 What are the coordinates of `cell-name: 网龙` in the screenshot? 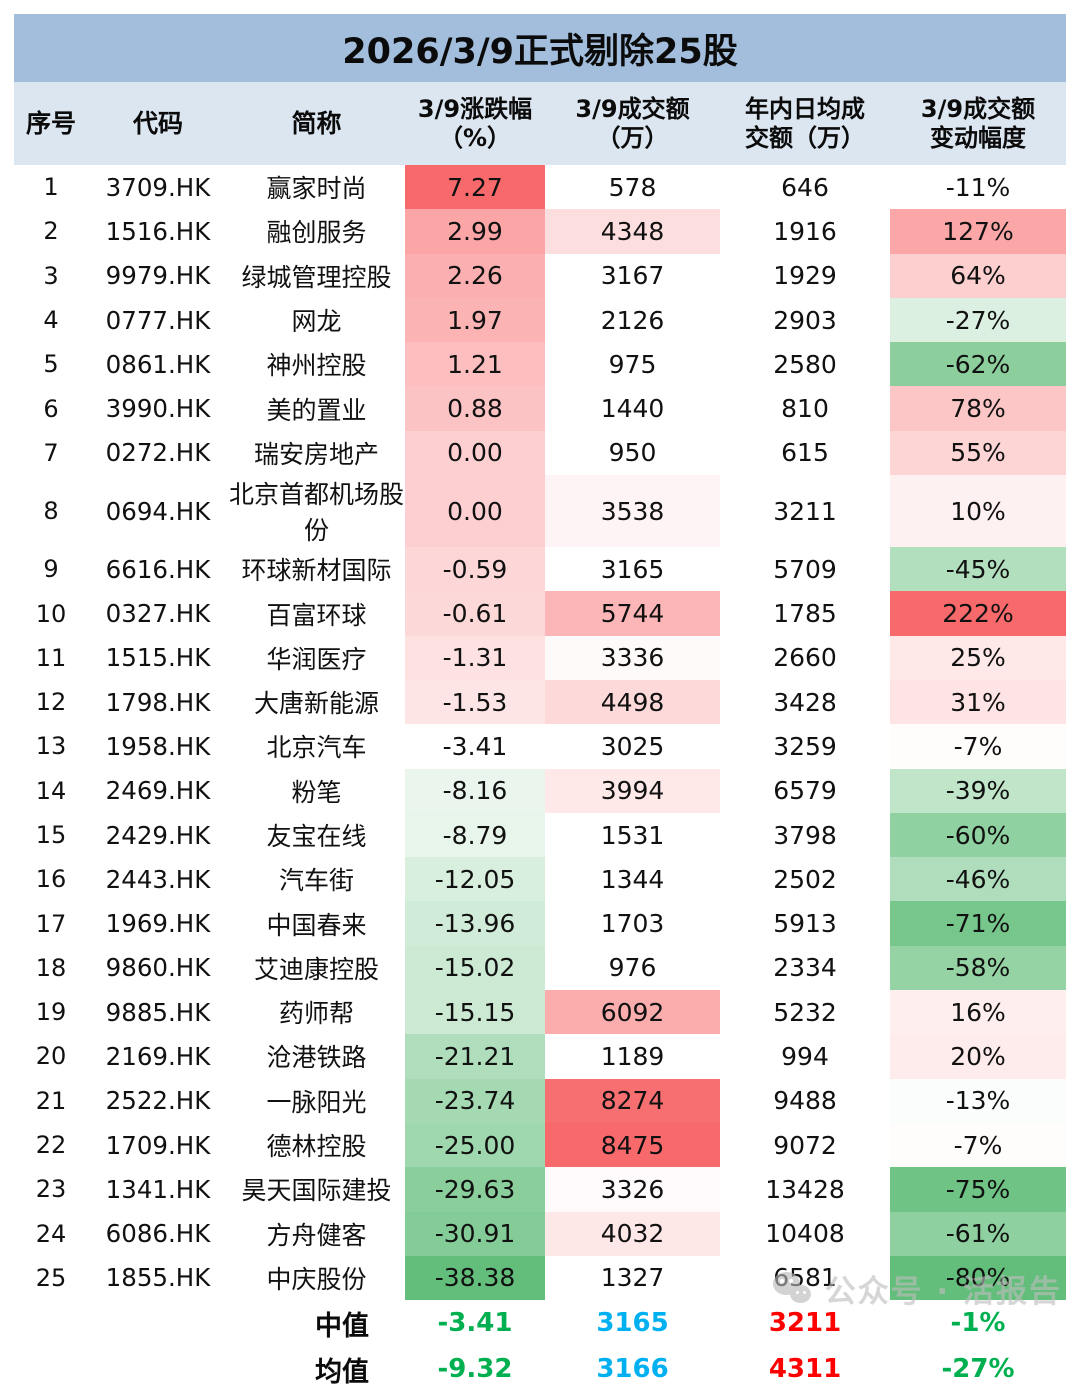 It's located at (316, 320).